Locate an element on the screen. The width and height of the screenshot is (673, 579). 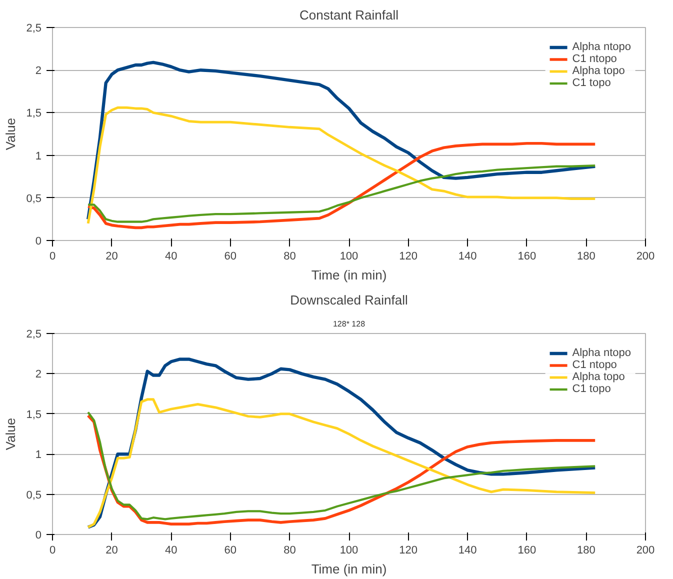
chart-subtitle: 128* 128 is located at coordinates (349, 324).